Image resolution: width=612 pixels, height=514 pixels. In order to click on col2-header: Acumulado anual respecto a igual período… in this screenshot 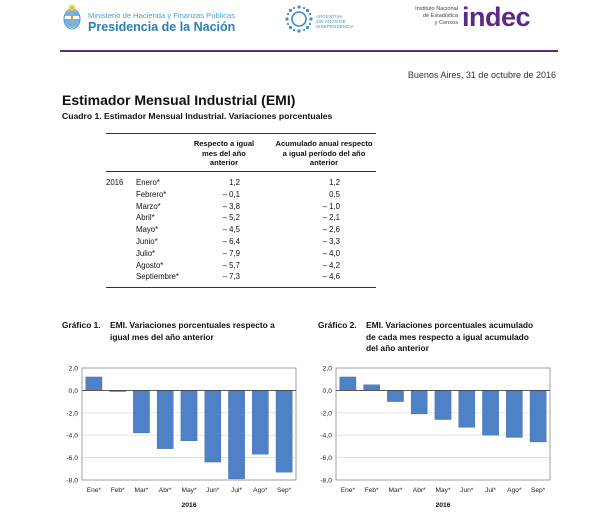, I will do `click(324, 153)`.